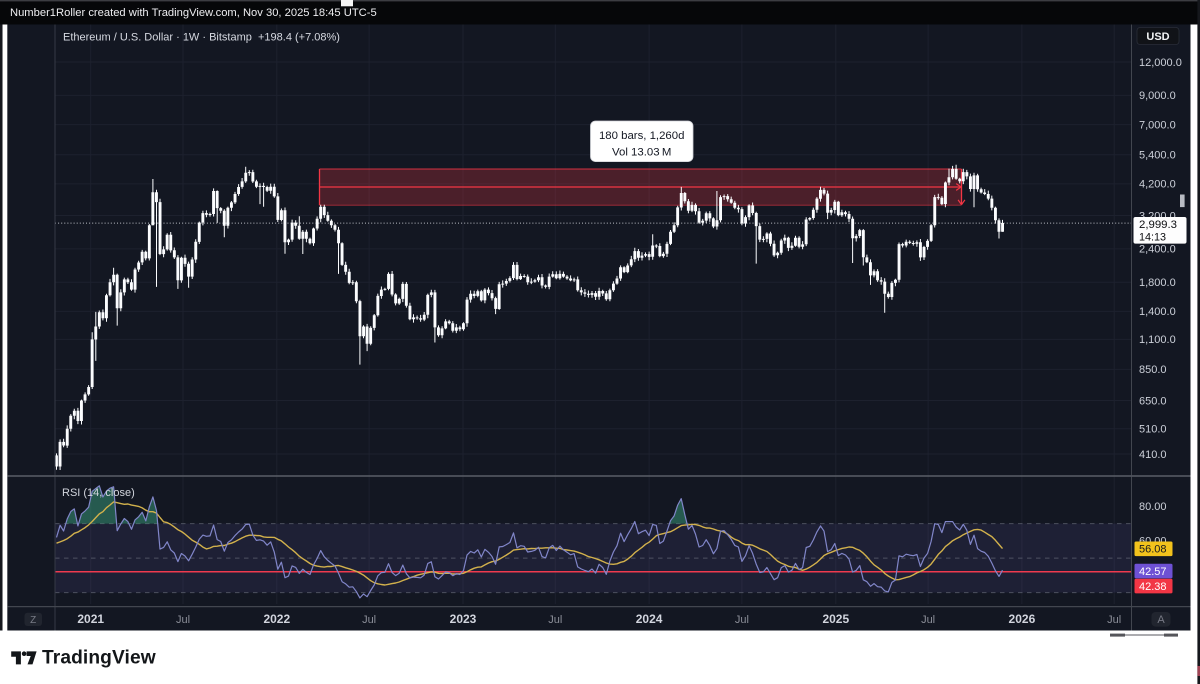 This screenshot has height=684, width=1200. What do you see at coordinates (90, 619) in the screenshot?
I see `svg-text: 2021` at bounding box center [90, 619].